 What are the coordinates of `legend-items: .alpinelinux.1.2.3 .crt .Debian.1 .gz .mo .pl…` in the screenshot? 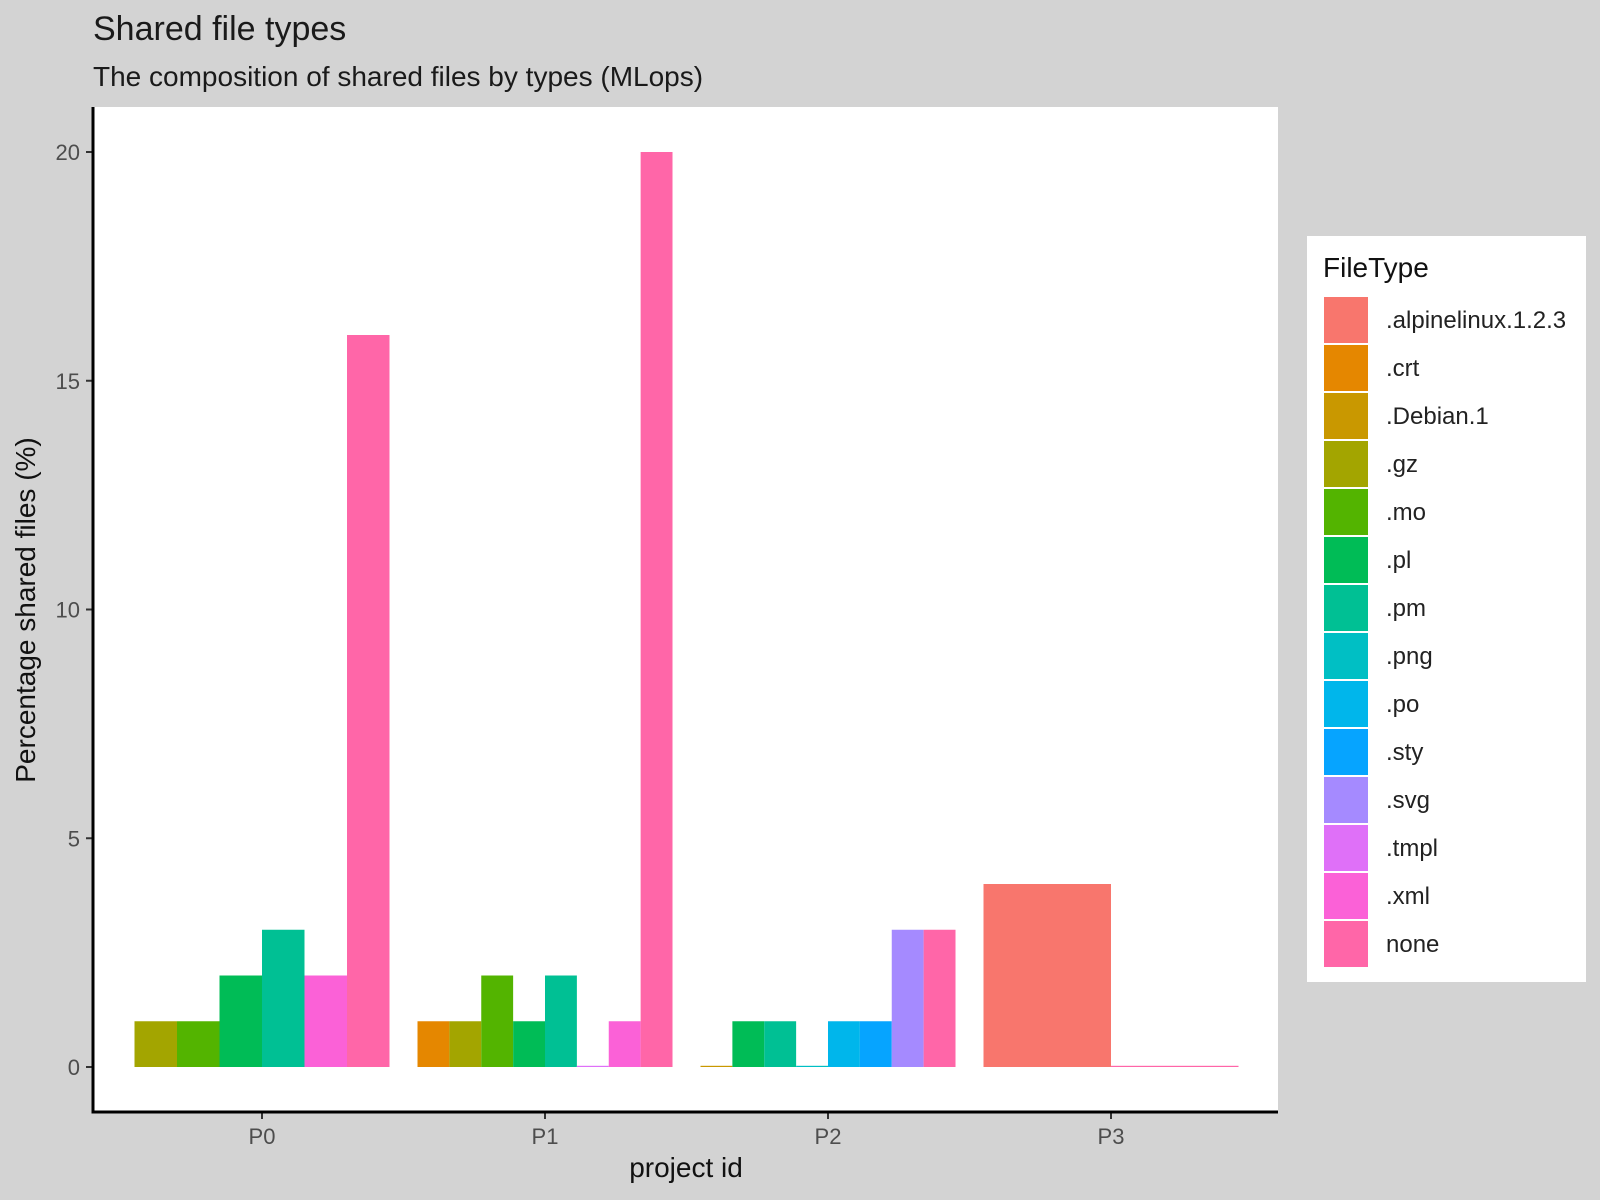 It's located at (1445, 632).